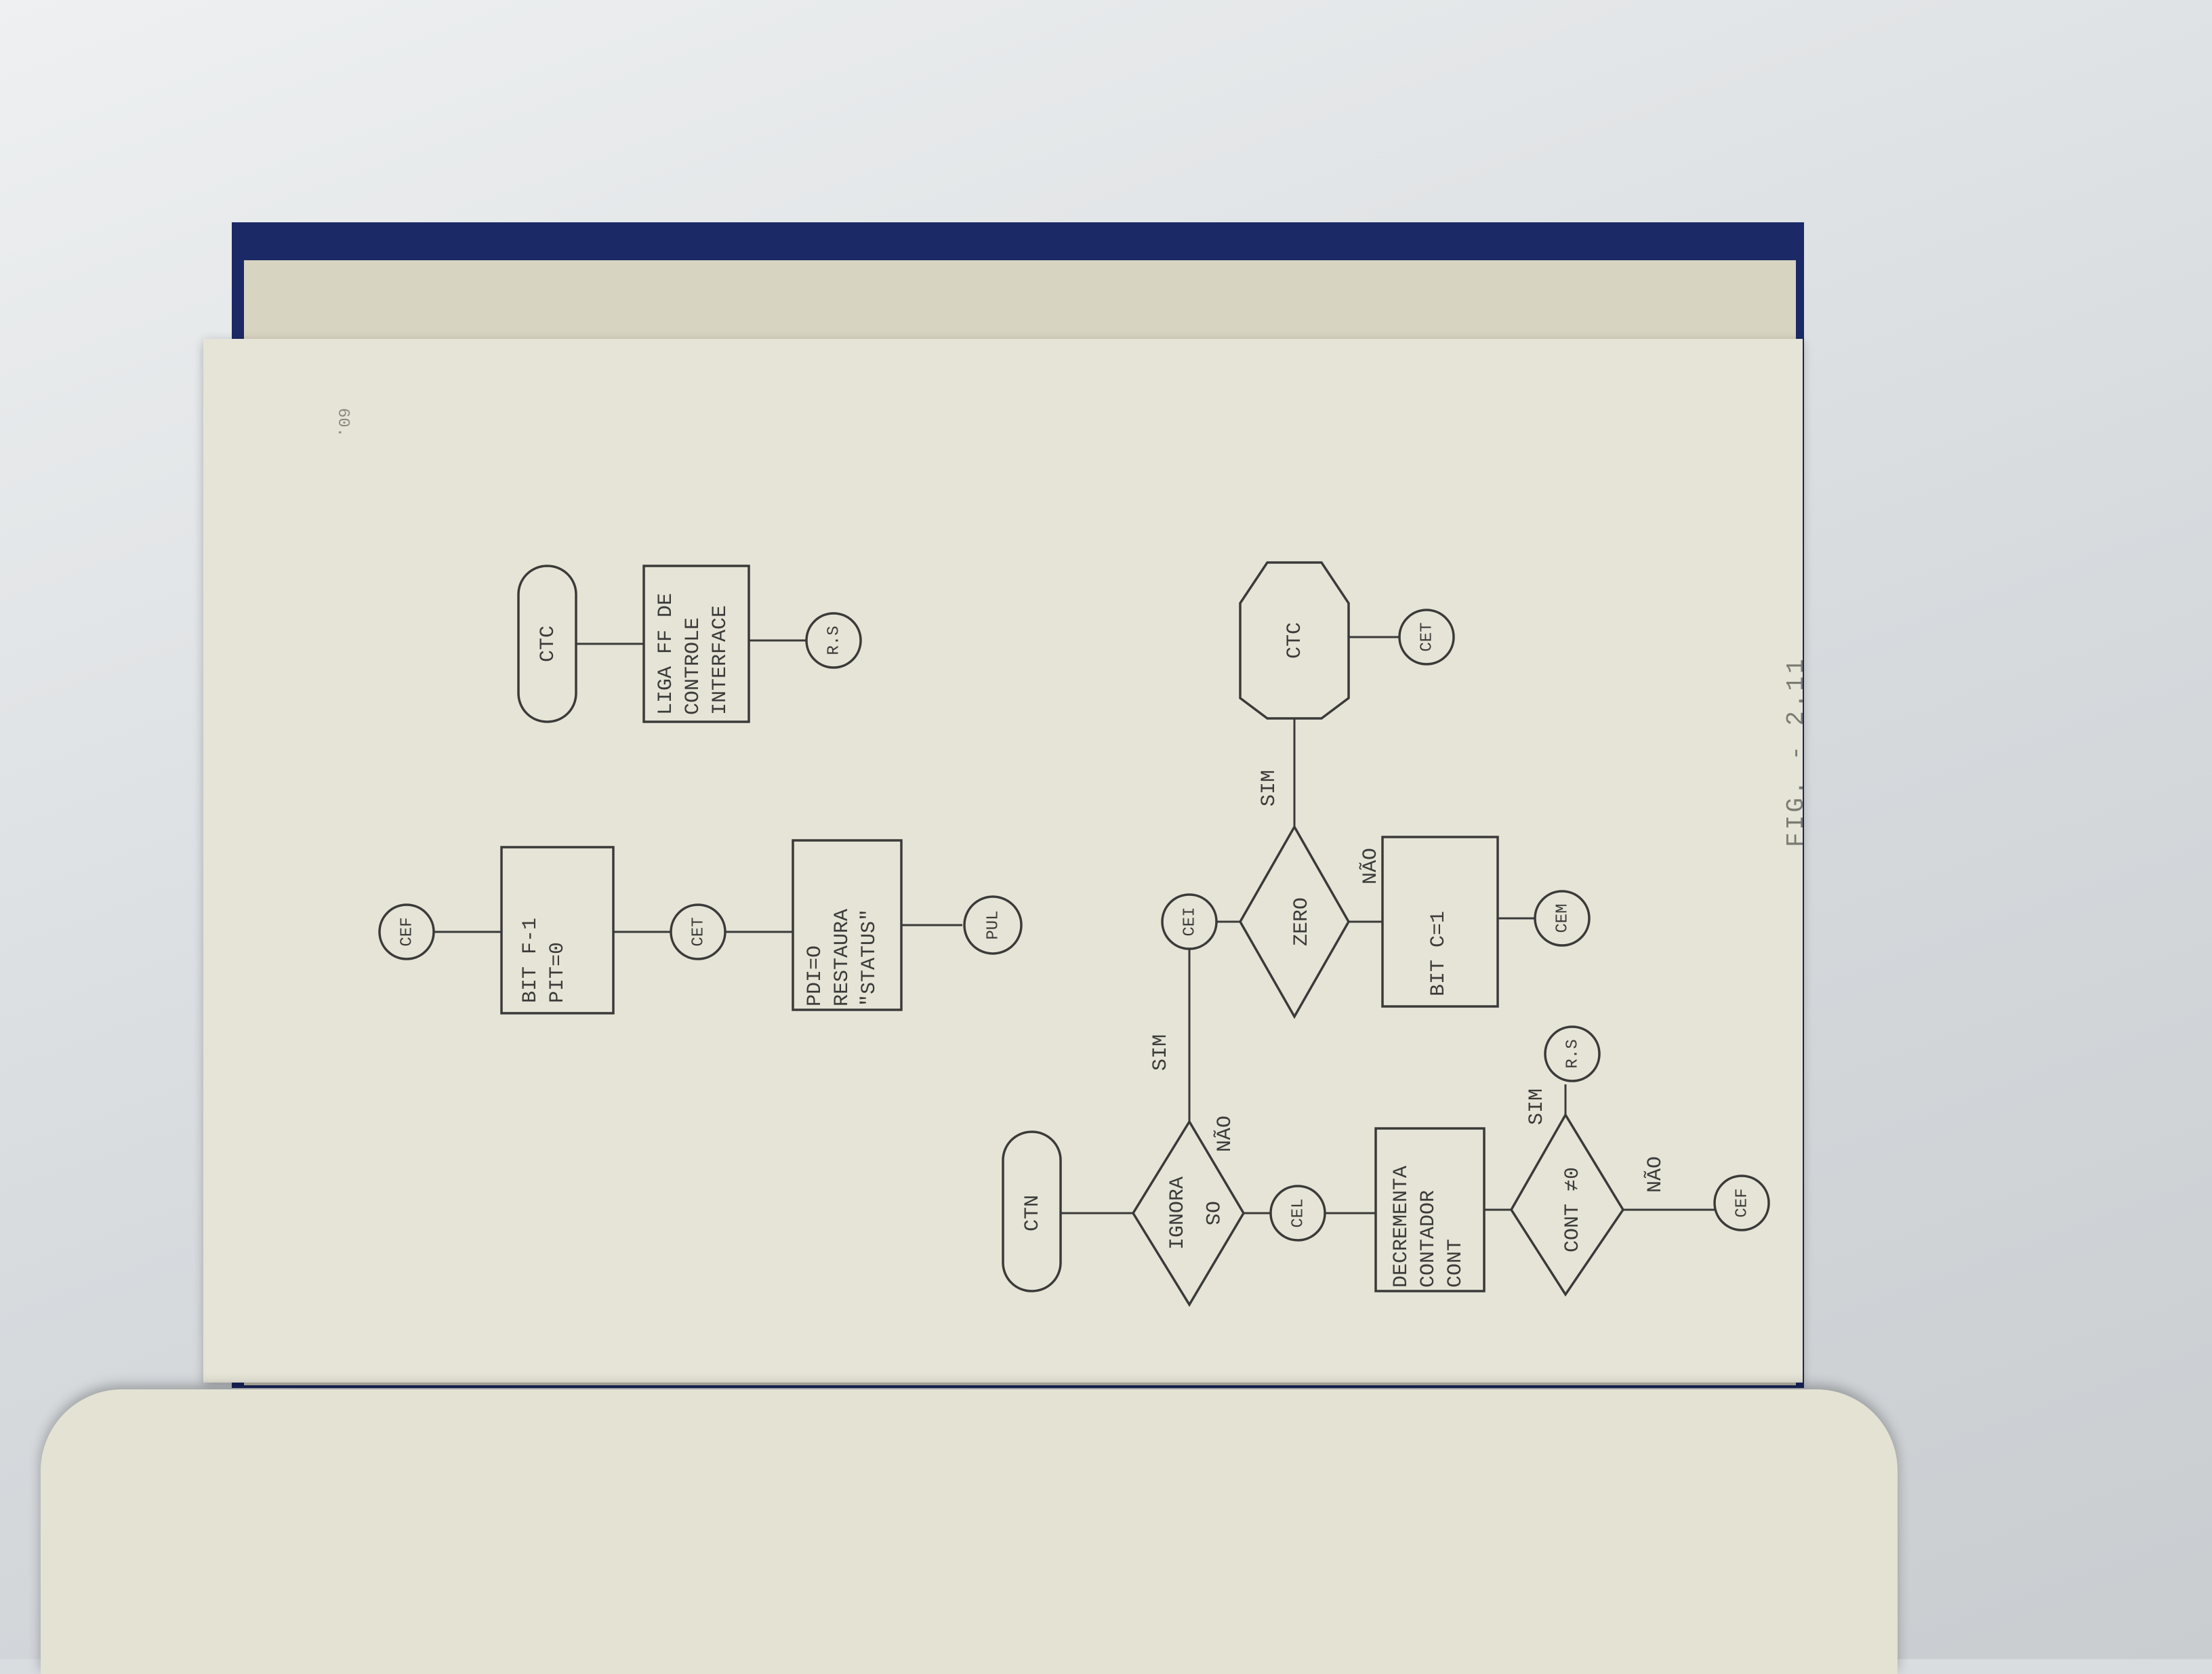 Image resolution: width=2212 pixels, height=1674 pixels. Describe the element at coordinates (557, 972) in the screenshot. I see `box-bit-f-line2: PIT=0` at that location.